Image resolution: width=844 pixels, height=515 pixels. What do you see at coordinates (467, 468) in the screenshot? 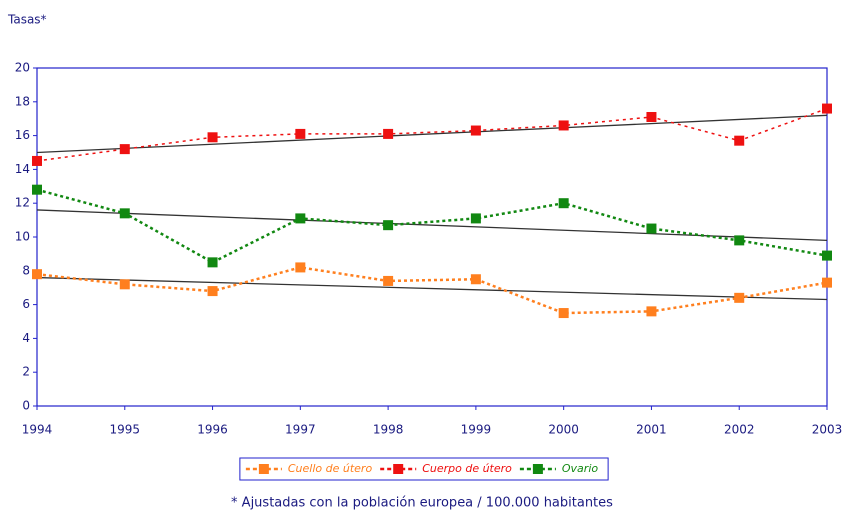
I see `legend-label: Cuerpo de útero` at bounding box center [467, 468].